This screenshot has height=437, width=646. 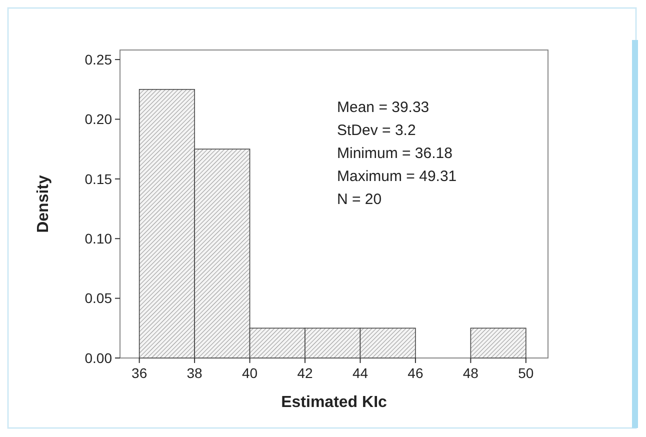 What do you see at coordinates (98, 178) in the screenshot?
I see `y-tick-label: 0.15` at bounding box center [98, 178].